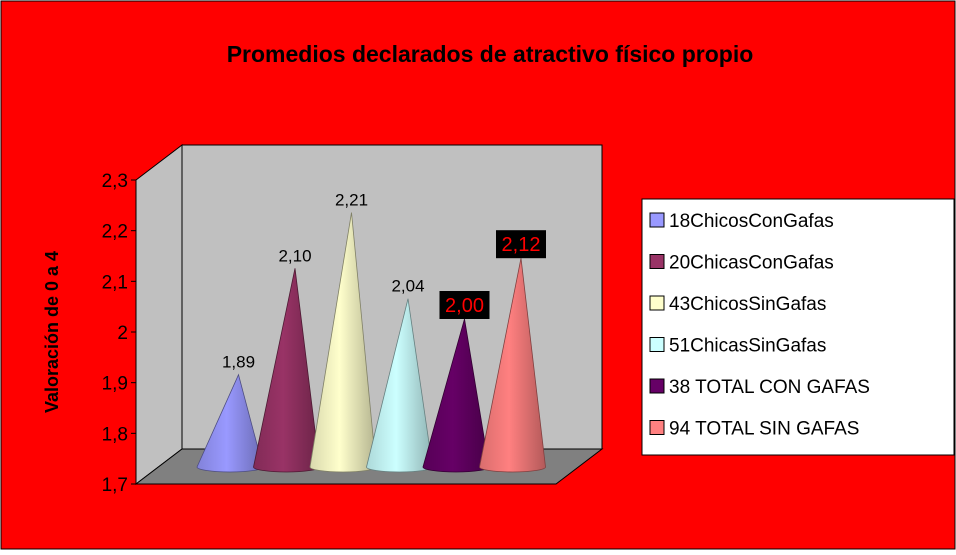 The height and width of the screenshot is (555, 956). I want to click on data-label: 2,00, so click(464, 306).